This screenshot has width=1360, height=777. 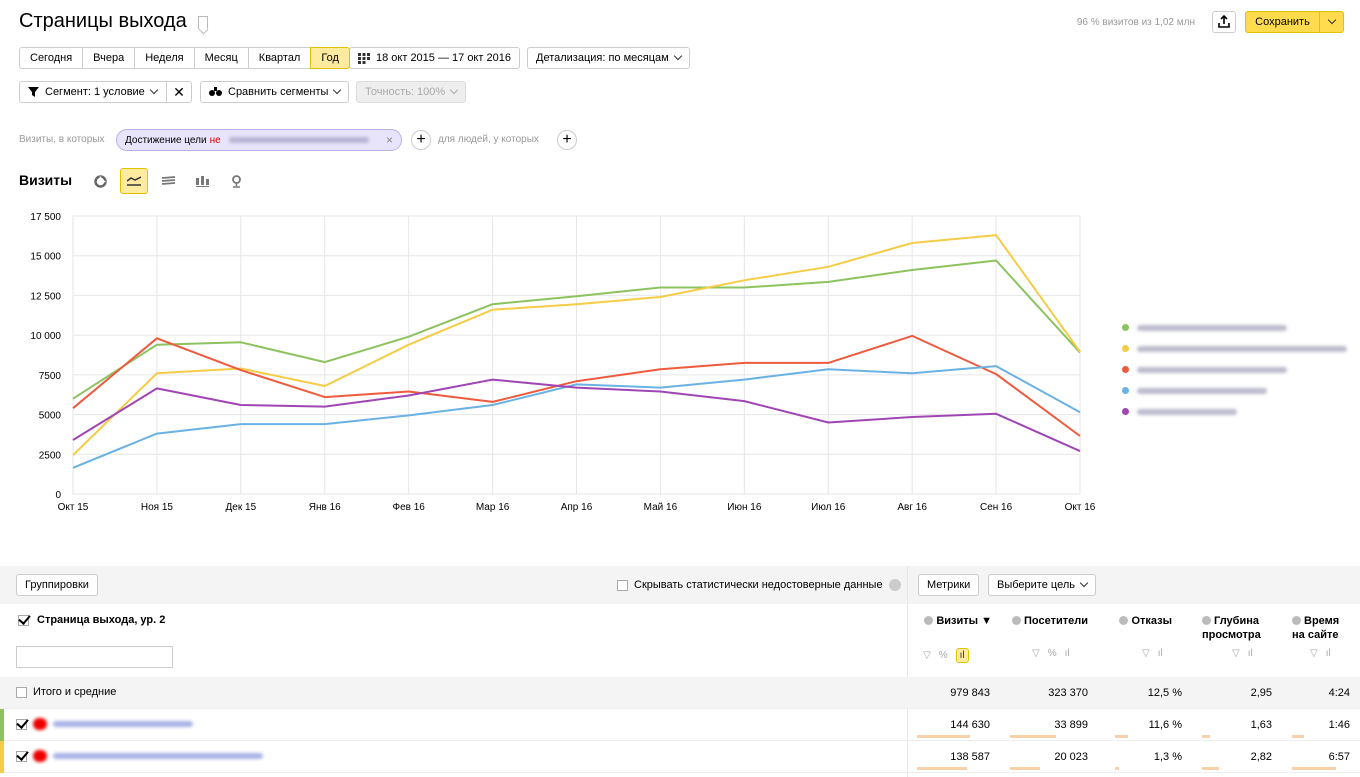 I want to click on add-visit-condition-button: +, so click(x=421, y=140).